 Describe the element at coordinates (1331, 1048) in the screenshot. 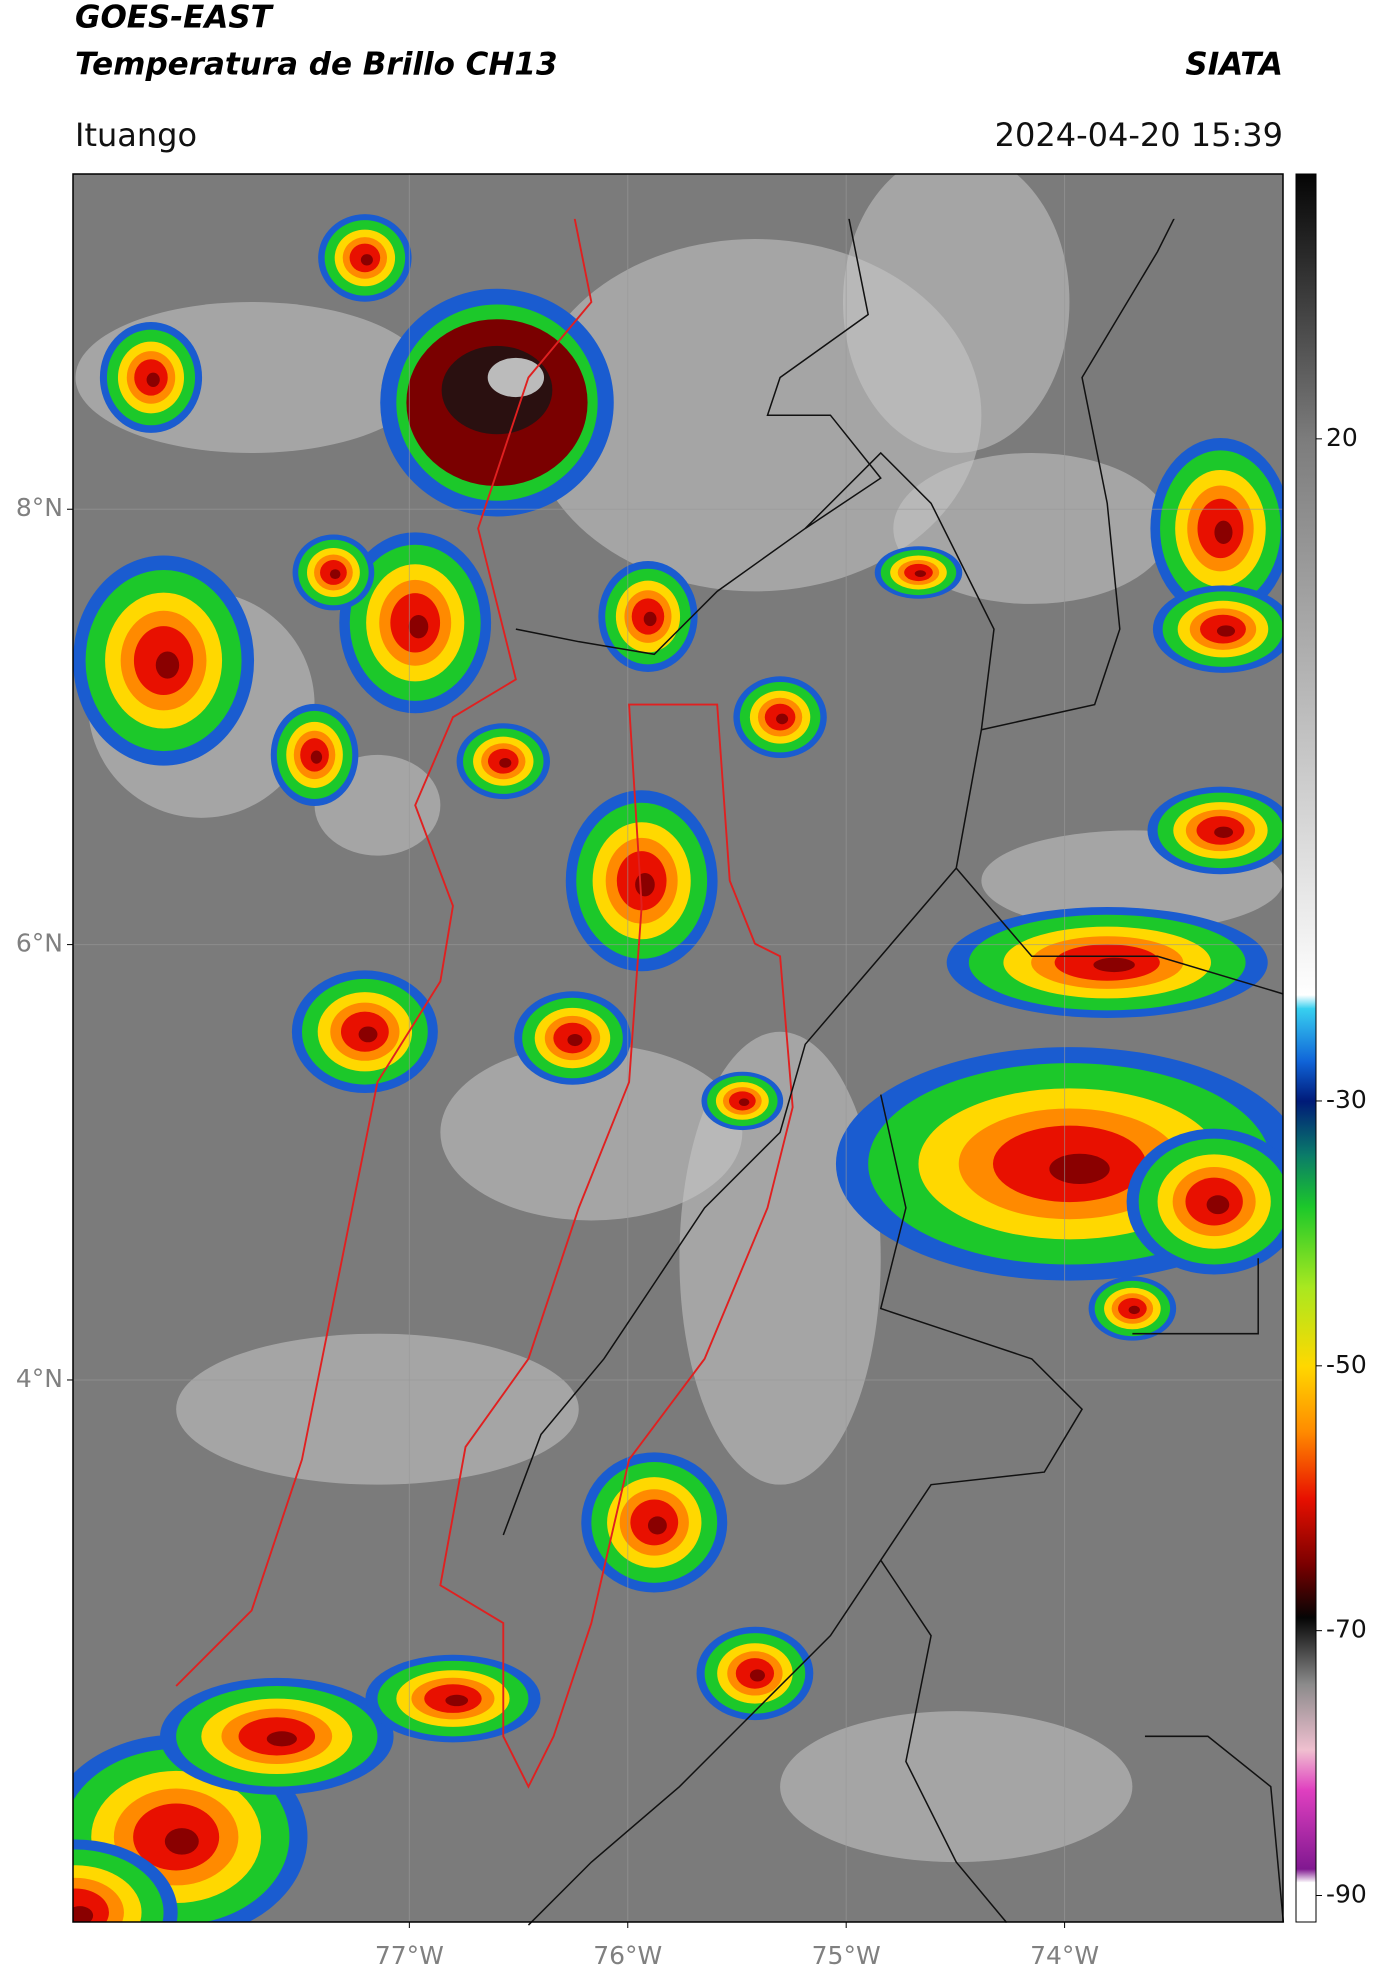

I see `colorbar: 20 -30 -50 -70 -90` at that location.